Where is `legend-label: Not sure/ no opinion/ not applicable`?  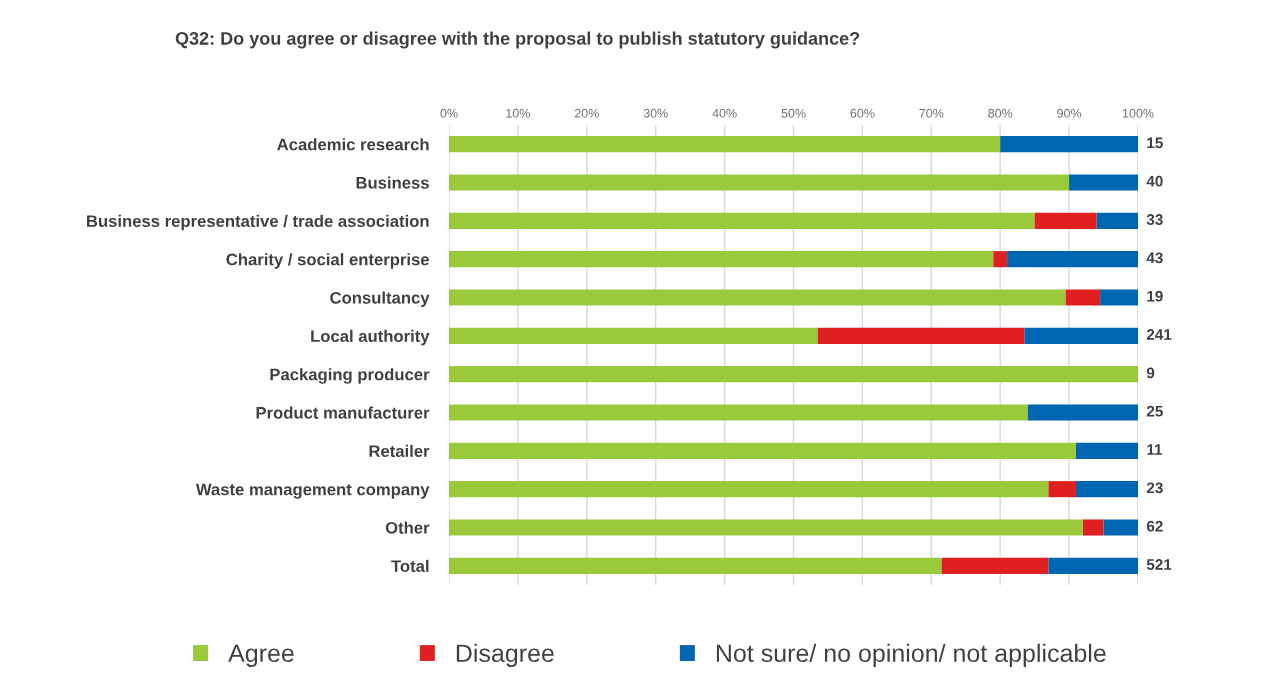 legend-label: Not sure/ no opinion/ not applicable is located at coordinates (911, 655).